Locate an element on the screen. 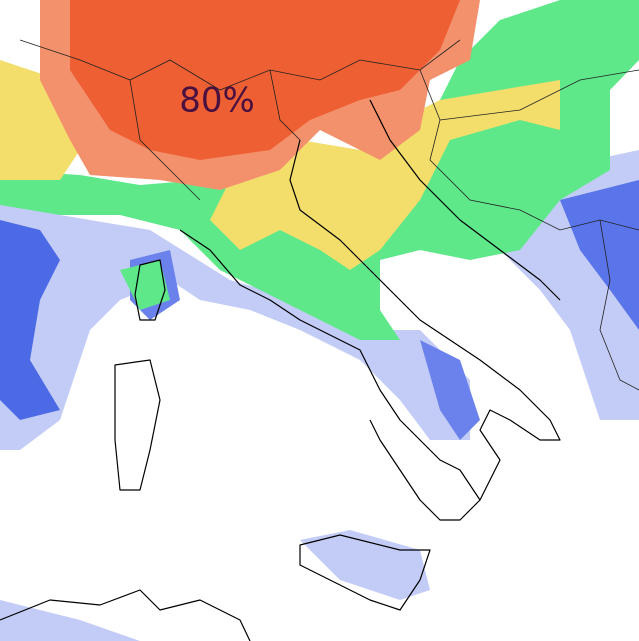 The height and width of the screenshot is (641, 639). light-blue-zone is located at coordinates (215, 585).